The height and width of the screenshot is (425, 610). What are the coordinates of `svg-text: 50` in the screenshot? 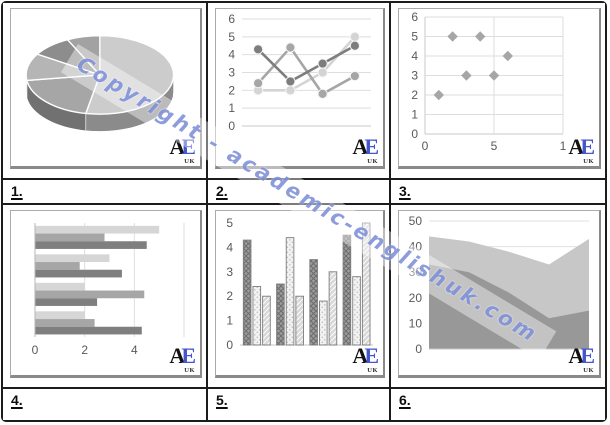 It's located at (416, 221).